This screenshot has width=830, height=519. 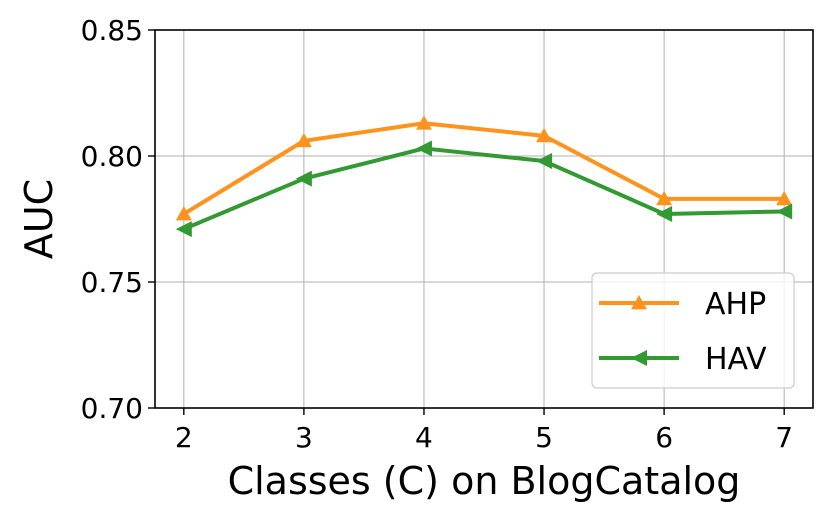 What do you see at coordinates (693, 330) in the screenshot?
I see `legend: AHP HAV` at bounding box center [693, 330].